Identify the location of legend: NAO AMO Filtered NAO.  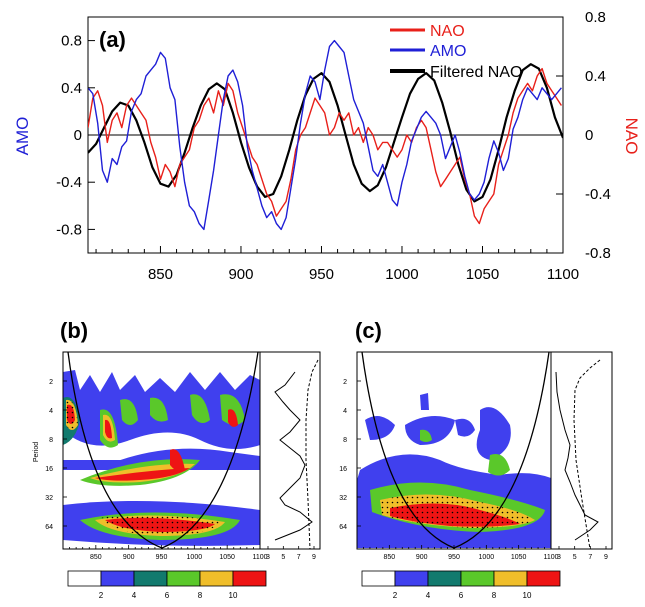
(456, 52).